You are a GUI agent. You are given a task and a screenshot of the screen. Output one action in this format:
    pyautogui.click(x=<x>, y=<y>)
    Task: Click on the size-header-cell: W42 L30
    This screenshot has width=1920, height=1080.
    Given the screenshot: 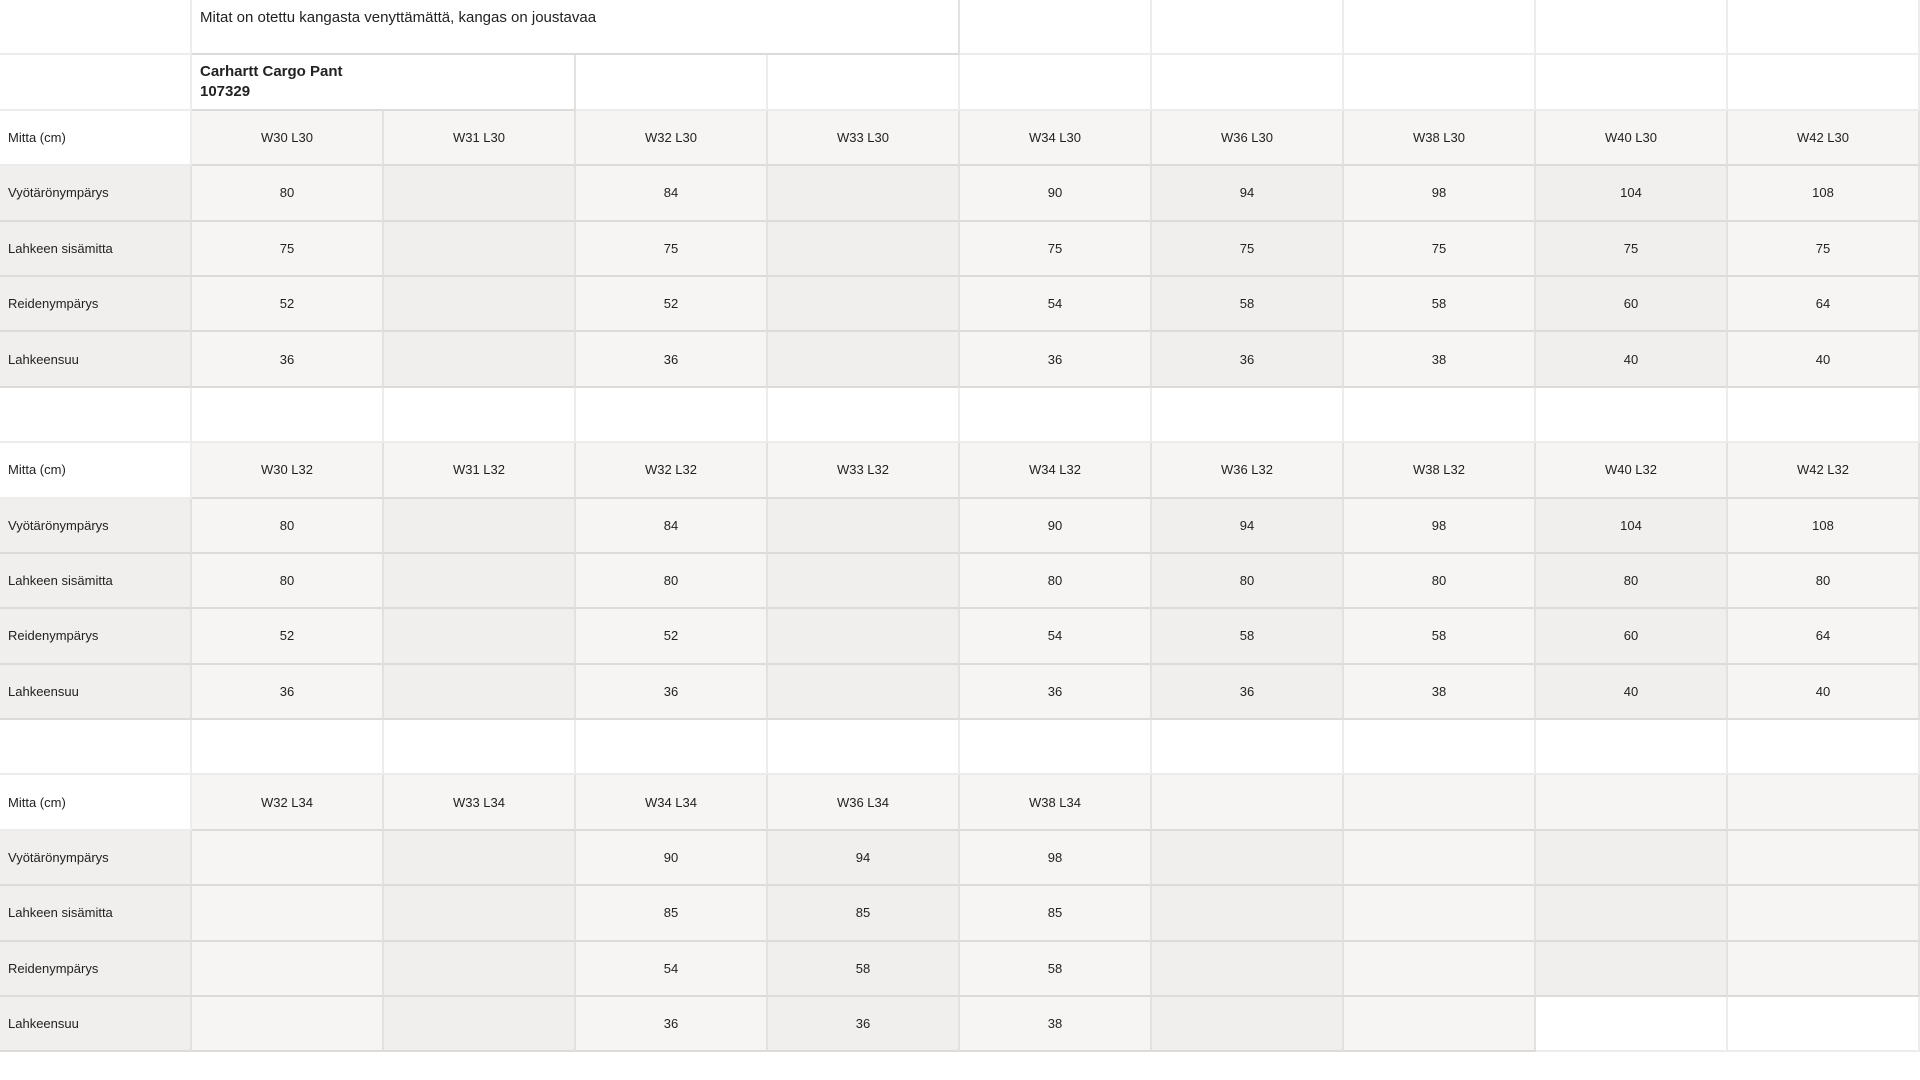 What is the action you would take?
    pyautogui.click(x=1824, y=138)
    